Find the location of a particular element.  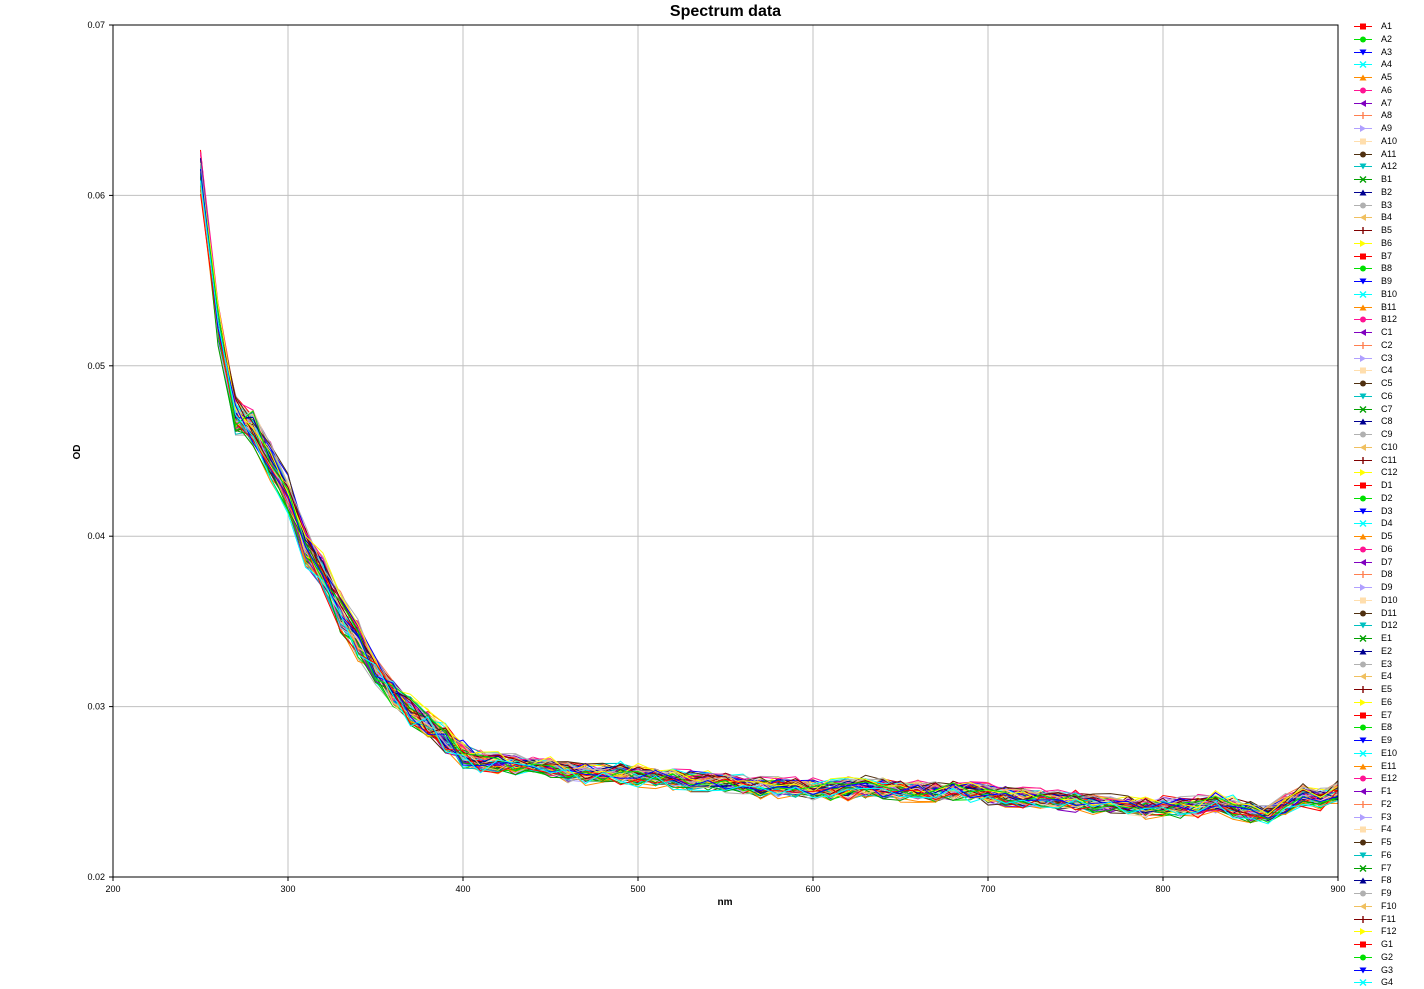

y-tick-label: 0.07 is located at coordinates (96, 25).